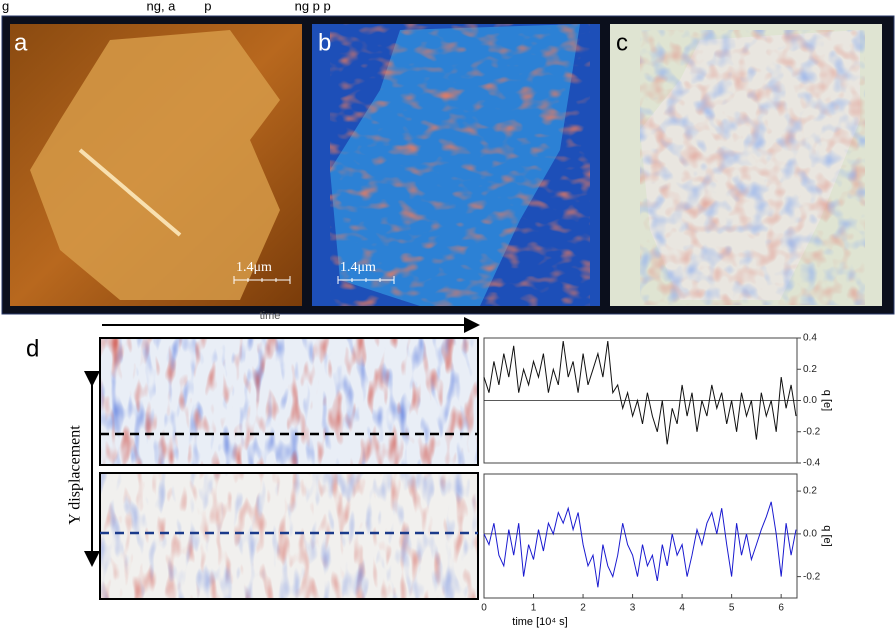 Image resolution: width=896 pixels, height=635 pixels. What do you see at coordinates (682, 608) in the screenshot?
I see `x-tick-label: 4` at bounding box center [682, 608].